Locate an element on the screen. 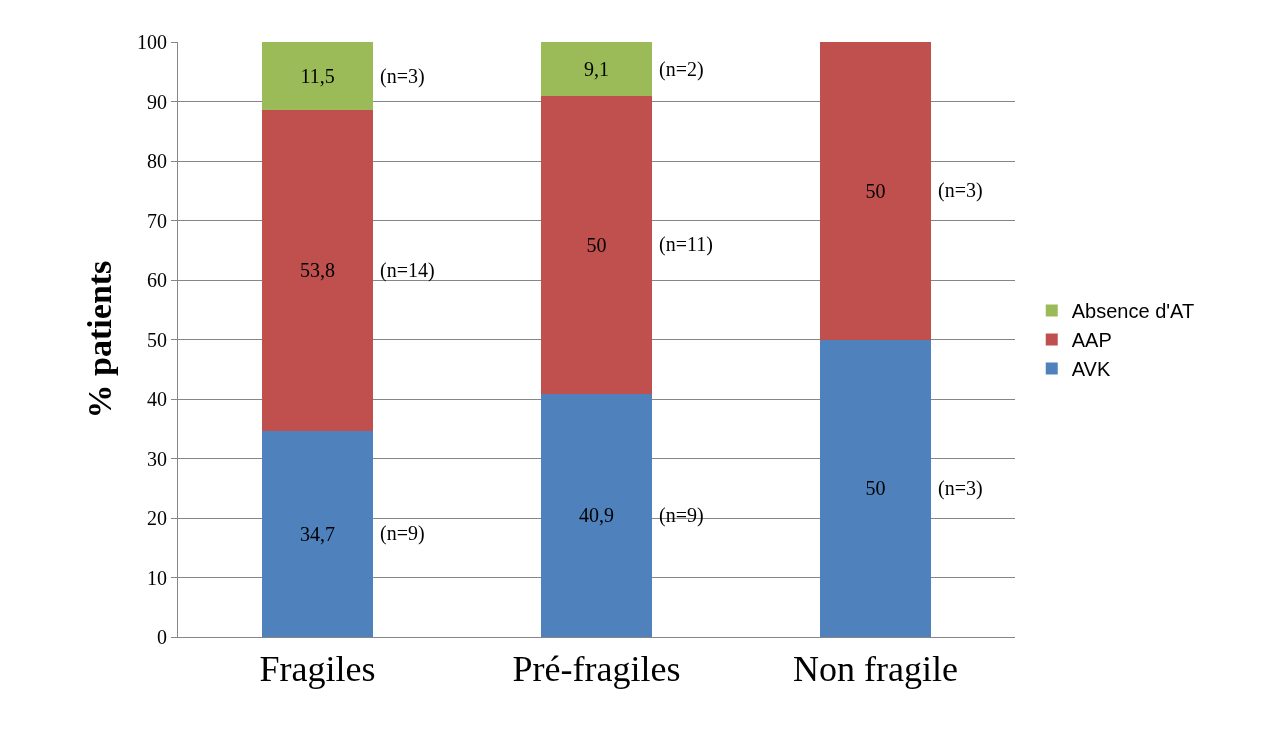  y-tick-label: 30 is located at coordinates (157, 458).